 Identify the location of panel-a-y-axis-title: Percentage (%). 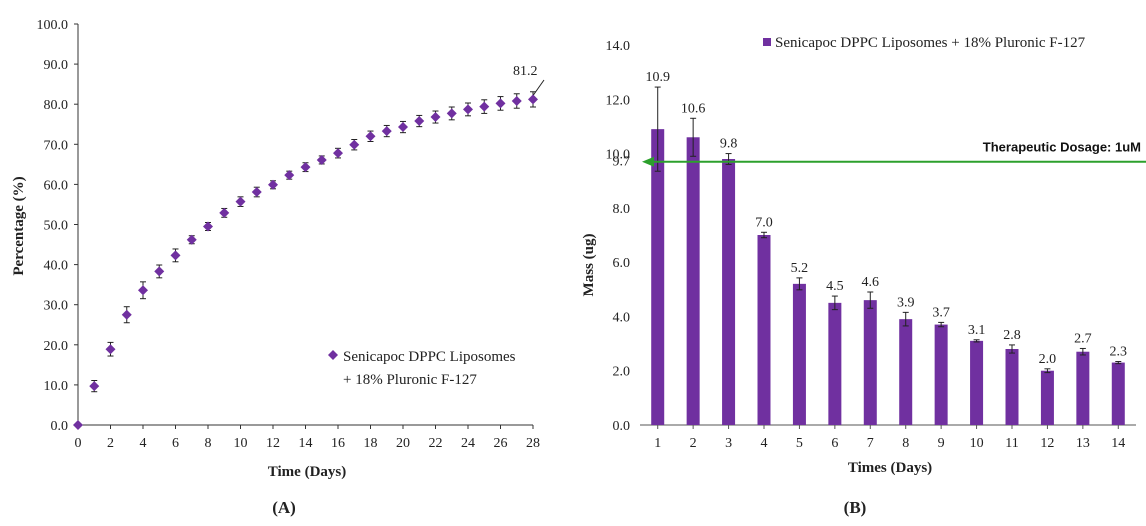
(19, 225).